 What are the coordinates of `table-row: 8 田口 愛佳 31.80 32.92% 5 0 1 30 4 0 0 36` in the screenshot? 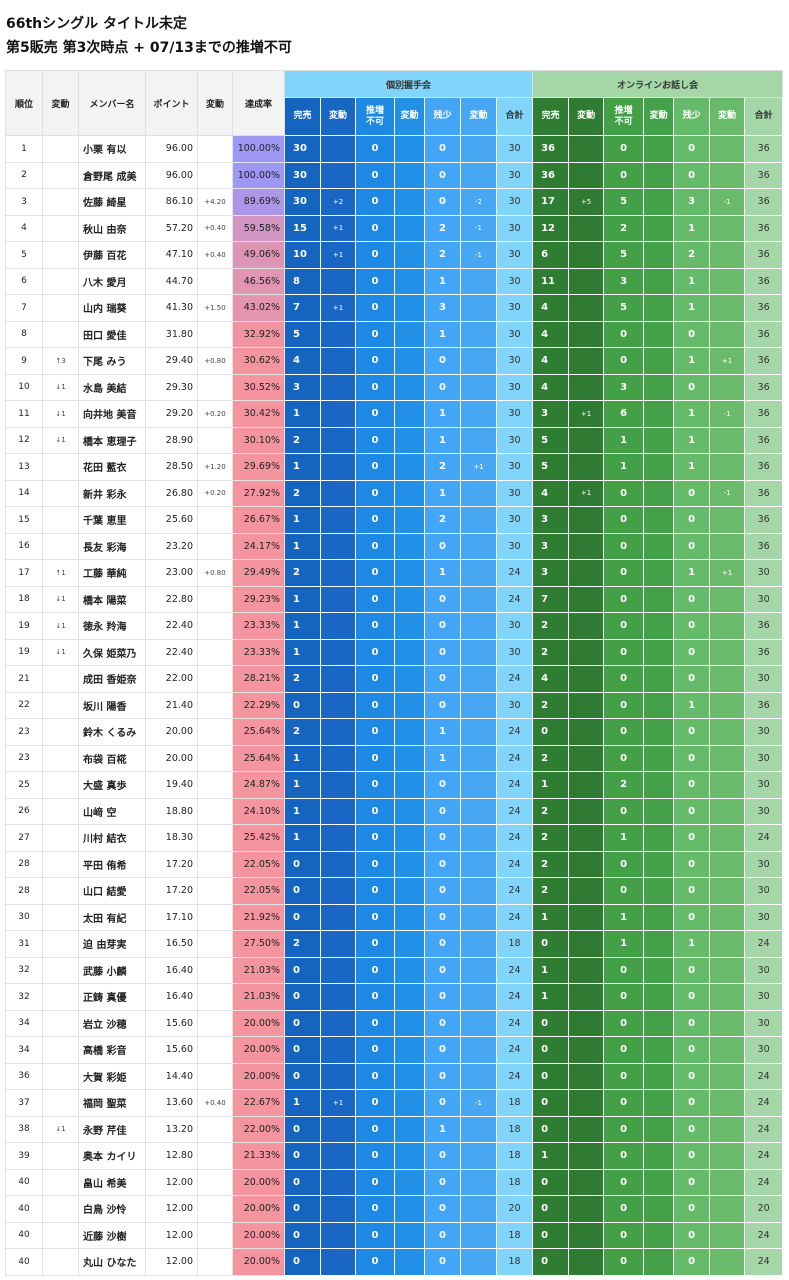 It's located at (394, 334).